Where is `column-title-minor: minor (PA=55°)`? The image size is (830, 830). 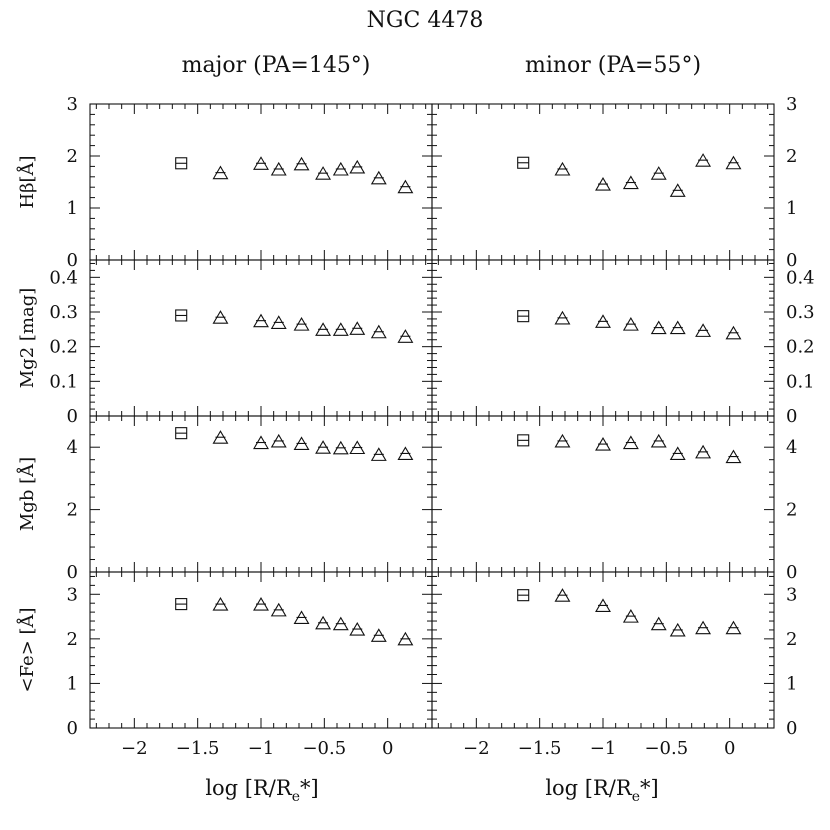
column-title-minor: minor (PA=55°) is located at coordinates (613, 65).